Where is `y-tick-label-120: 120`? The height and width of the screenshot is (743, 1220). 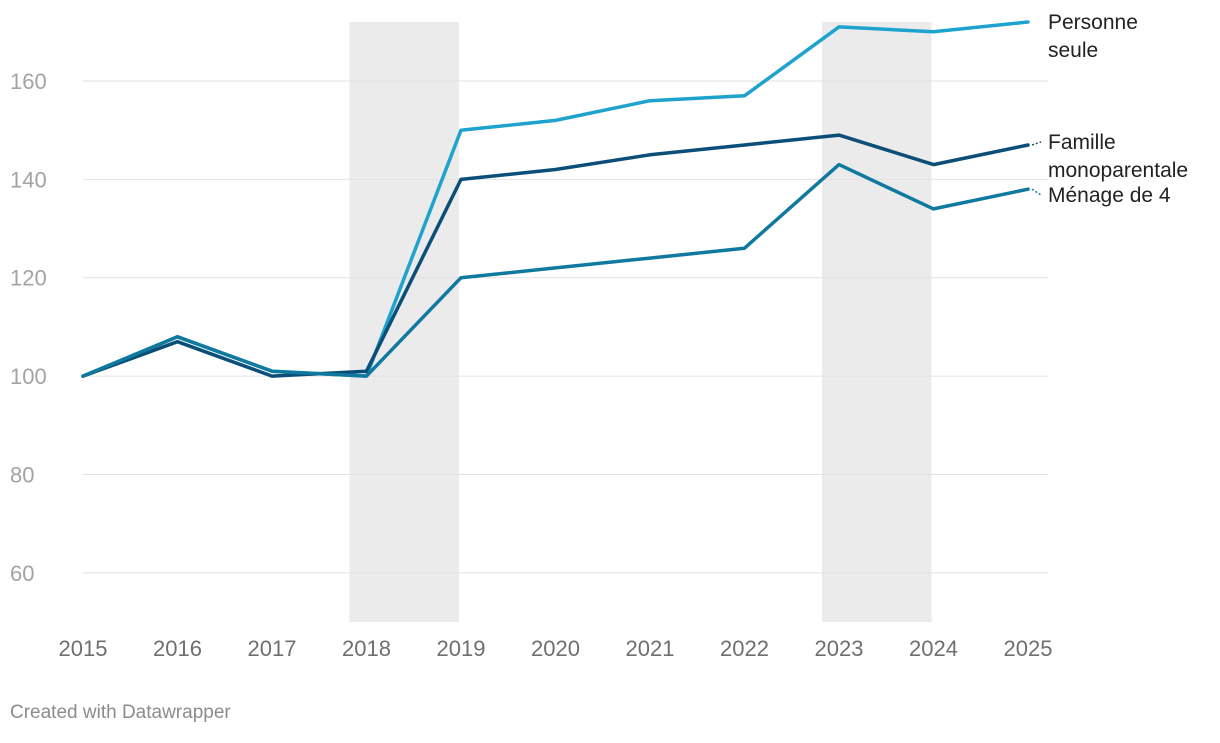
y-tick-label-120: 120 is located at coordinates (28, 278).